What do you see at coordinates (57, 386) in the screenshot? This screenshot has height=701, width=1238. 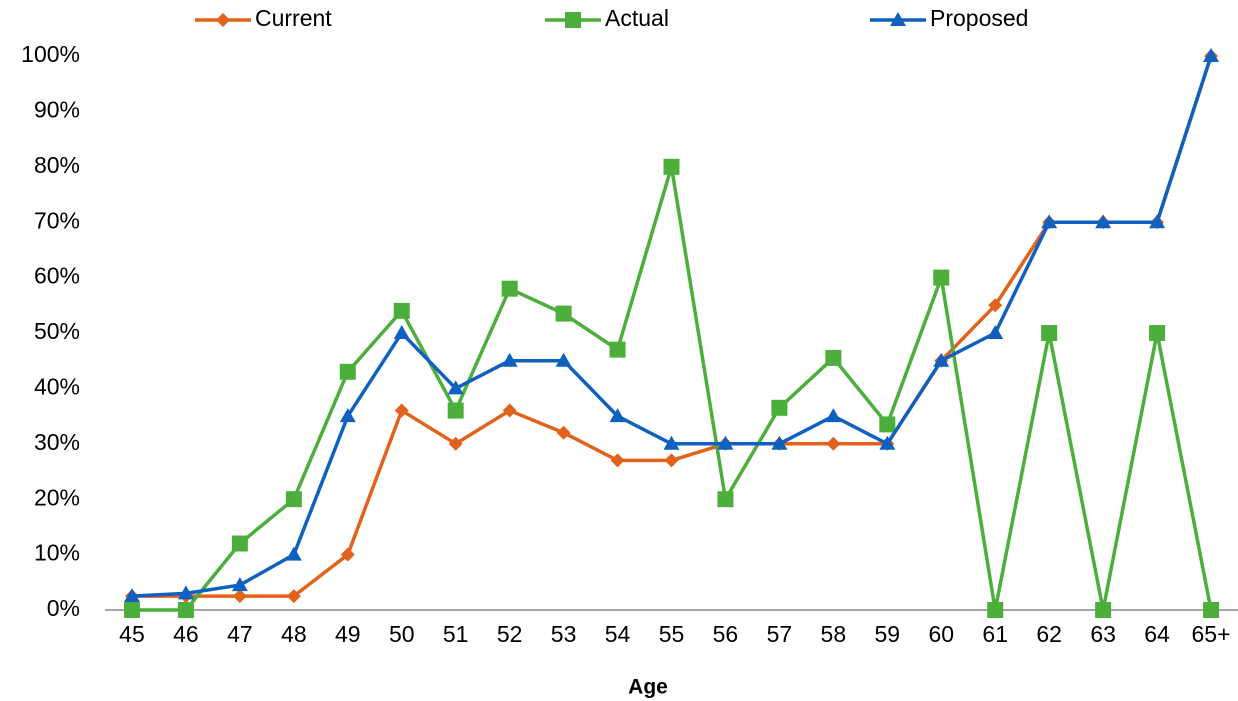 I see `y-tick-label: 40%` at bounding box center [57, 386].